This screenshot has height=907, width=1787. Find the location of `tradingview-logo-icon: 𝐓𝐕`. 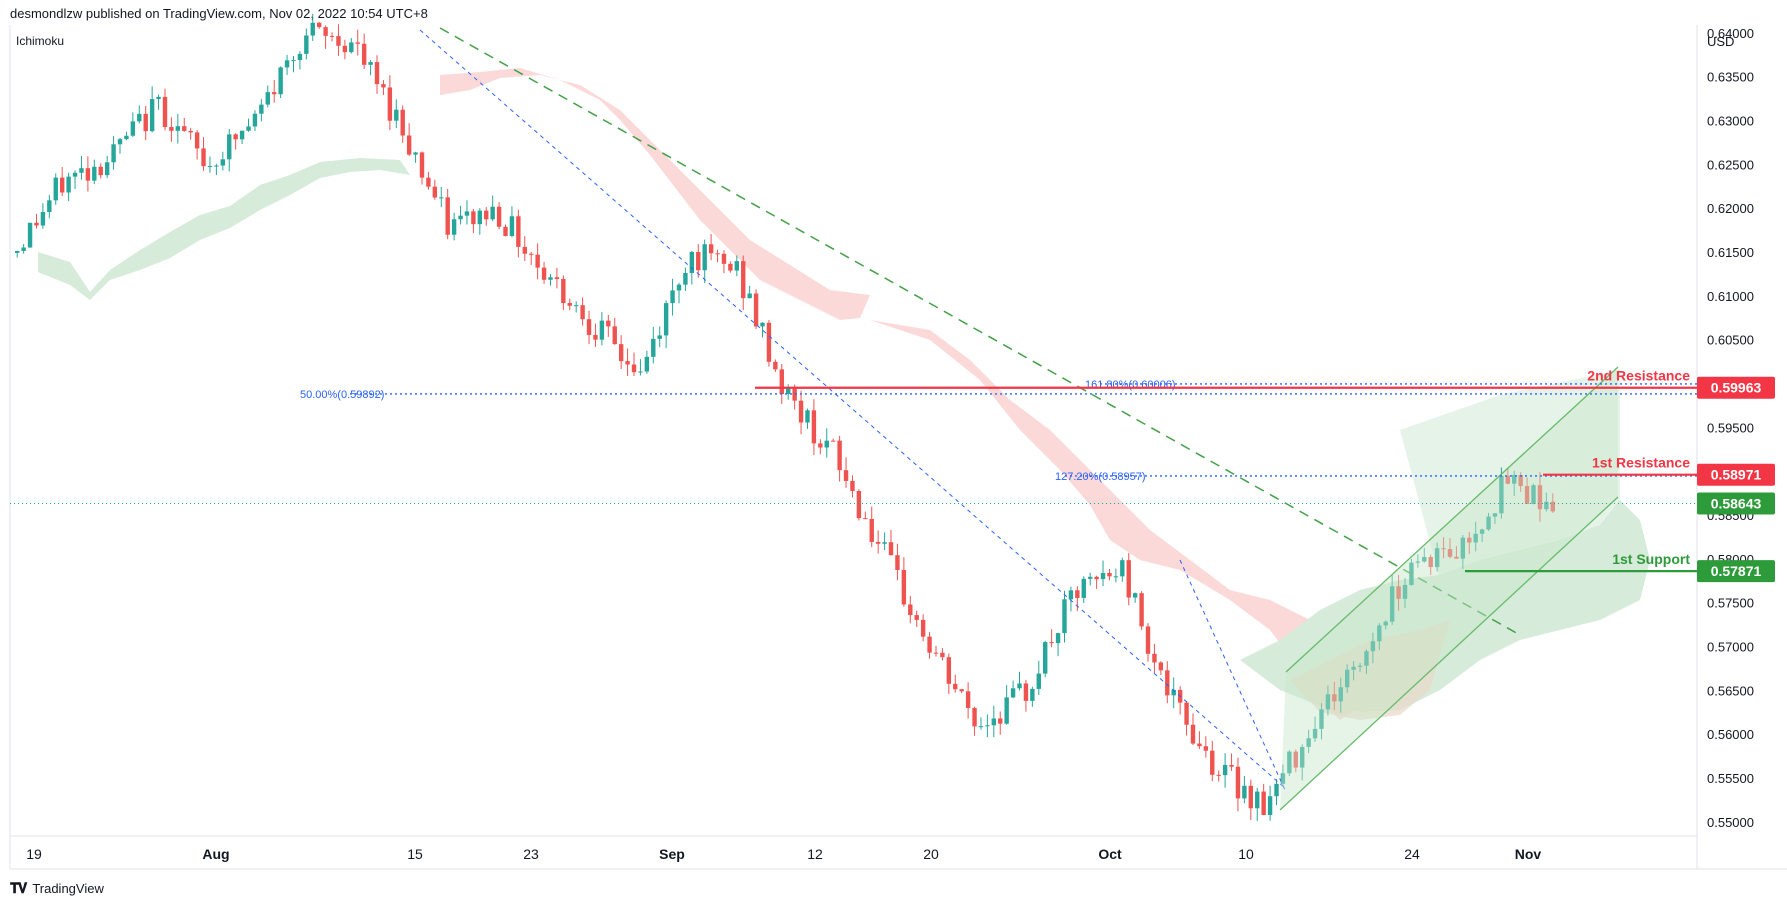

tradingview-logo-icon: 𝐓𝐕 is located at coordinates (18, 888).